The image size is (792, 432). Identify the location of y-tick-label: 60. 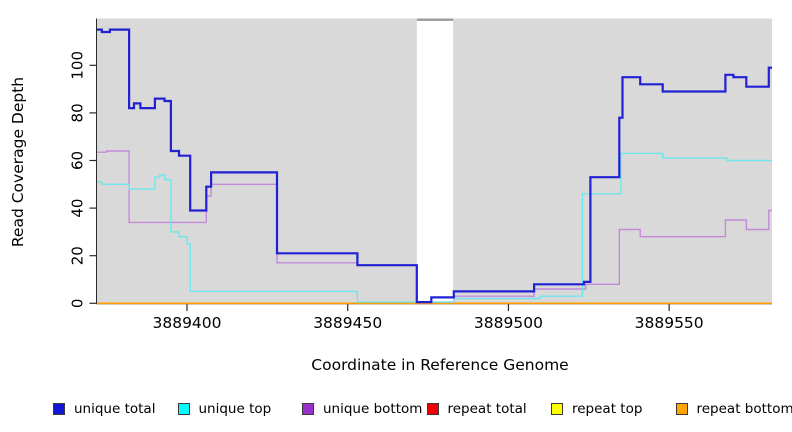
(78, 160).